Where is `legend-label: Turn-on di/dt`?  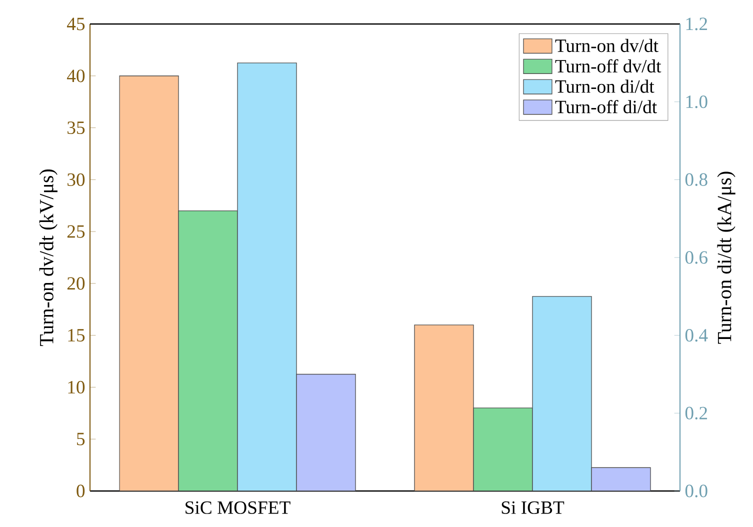
legend-label: Turn-on di/dt is located at coordinates (604, 86).